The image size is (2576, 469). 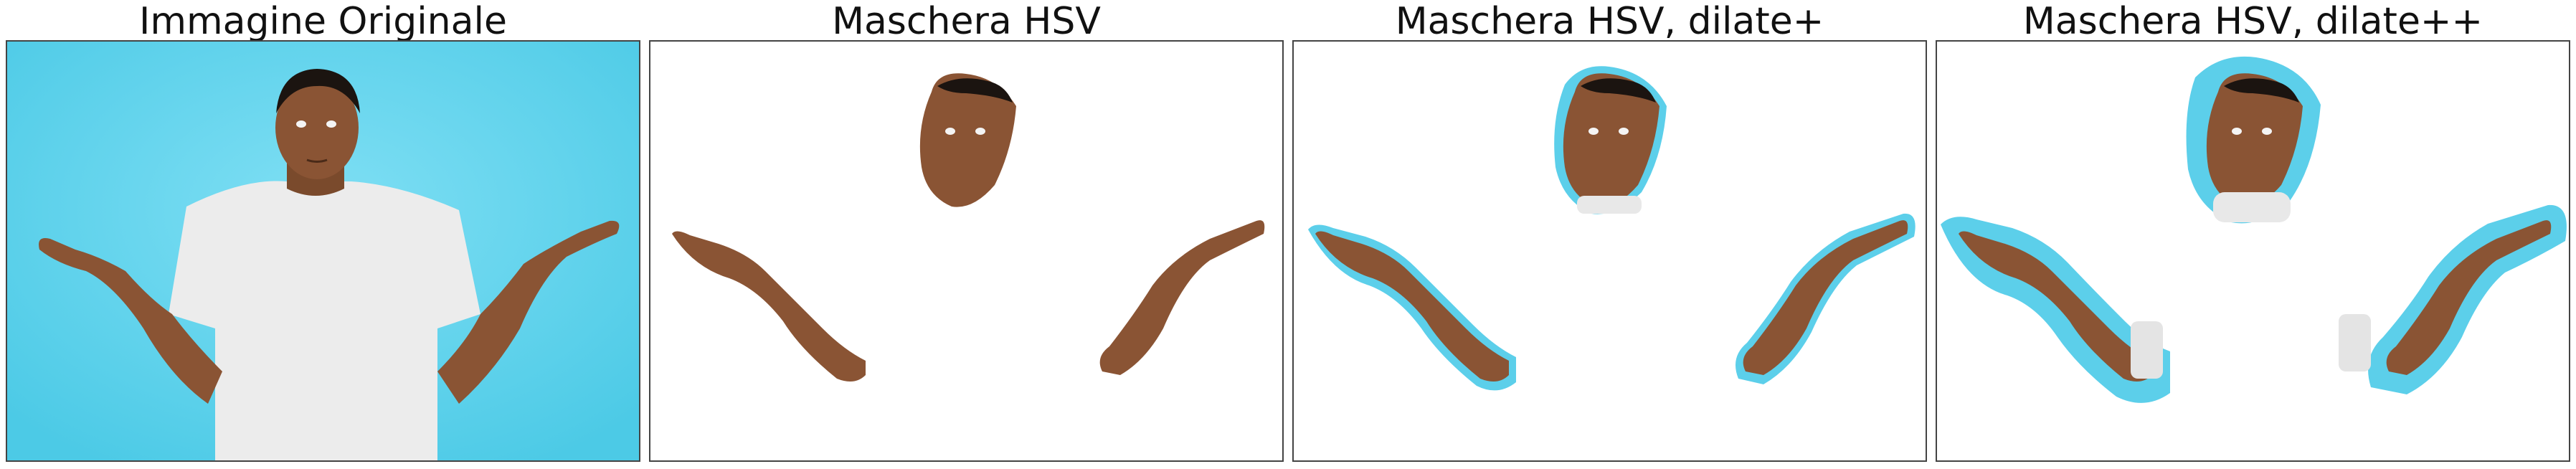 What do you see at coordinates (323, 21) in the screenshot?
I see `panel-title: Immagine Originale` at bounding box center [323, 21].